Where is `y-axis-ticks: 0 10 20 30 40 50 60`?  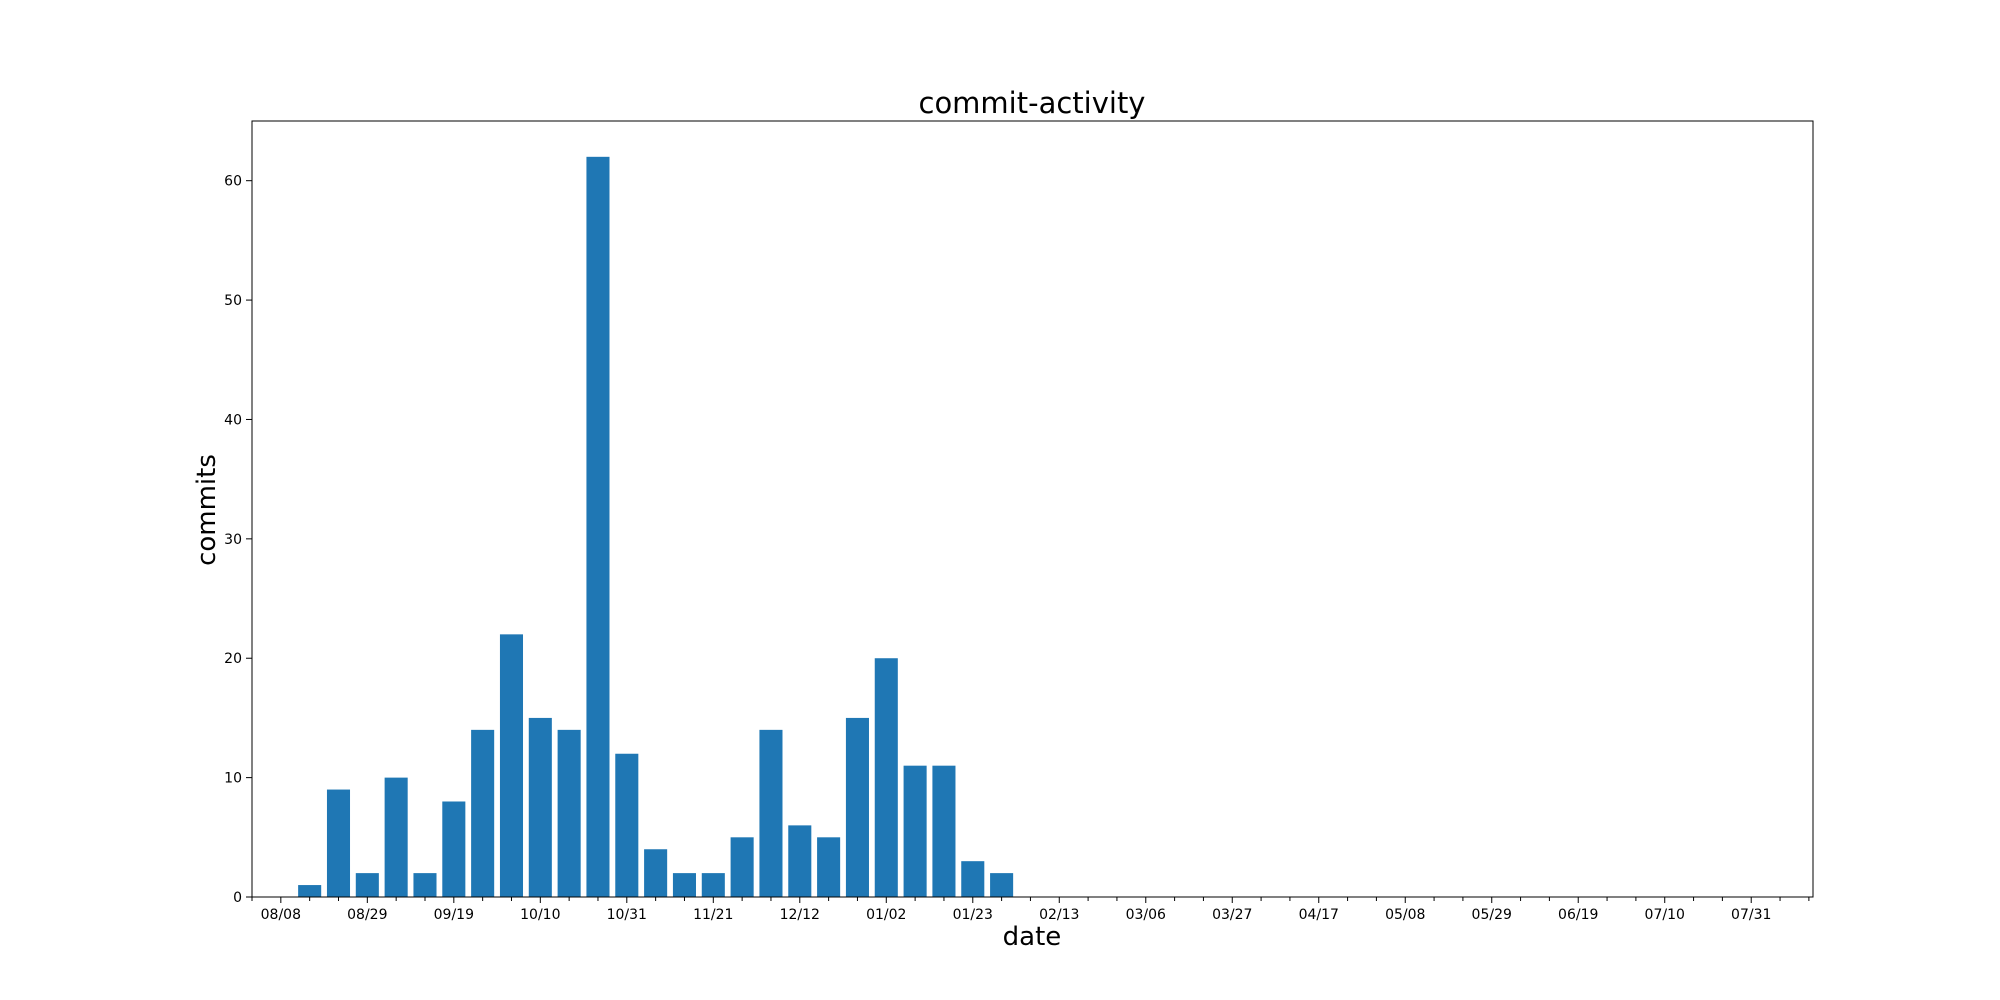 y-axis-ticks: 0 10 20 30 40 50 60 is located at coordinates (238, 540).